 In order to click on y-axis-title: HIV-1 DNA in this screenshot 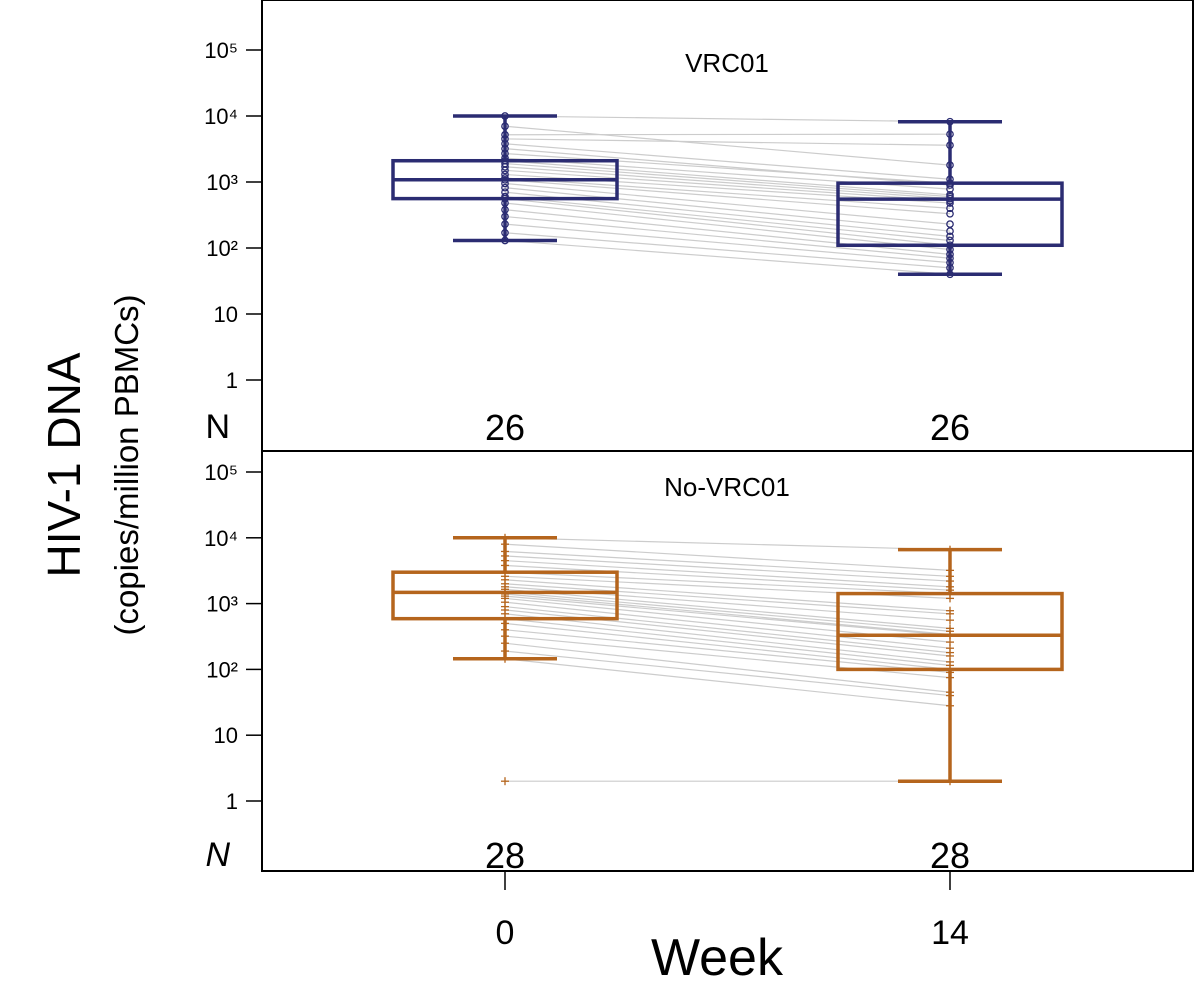, I will do `click(64, 464)`.